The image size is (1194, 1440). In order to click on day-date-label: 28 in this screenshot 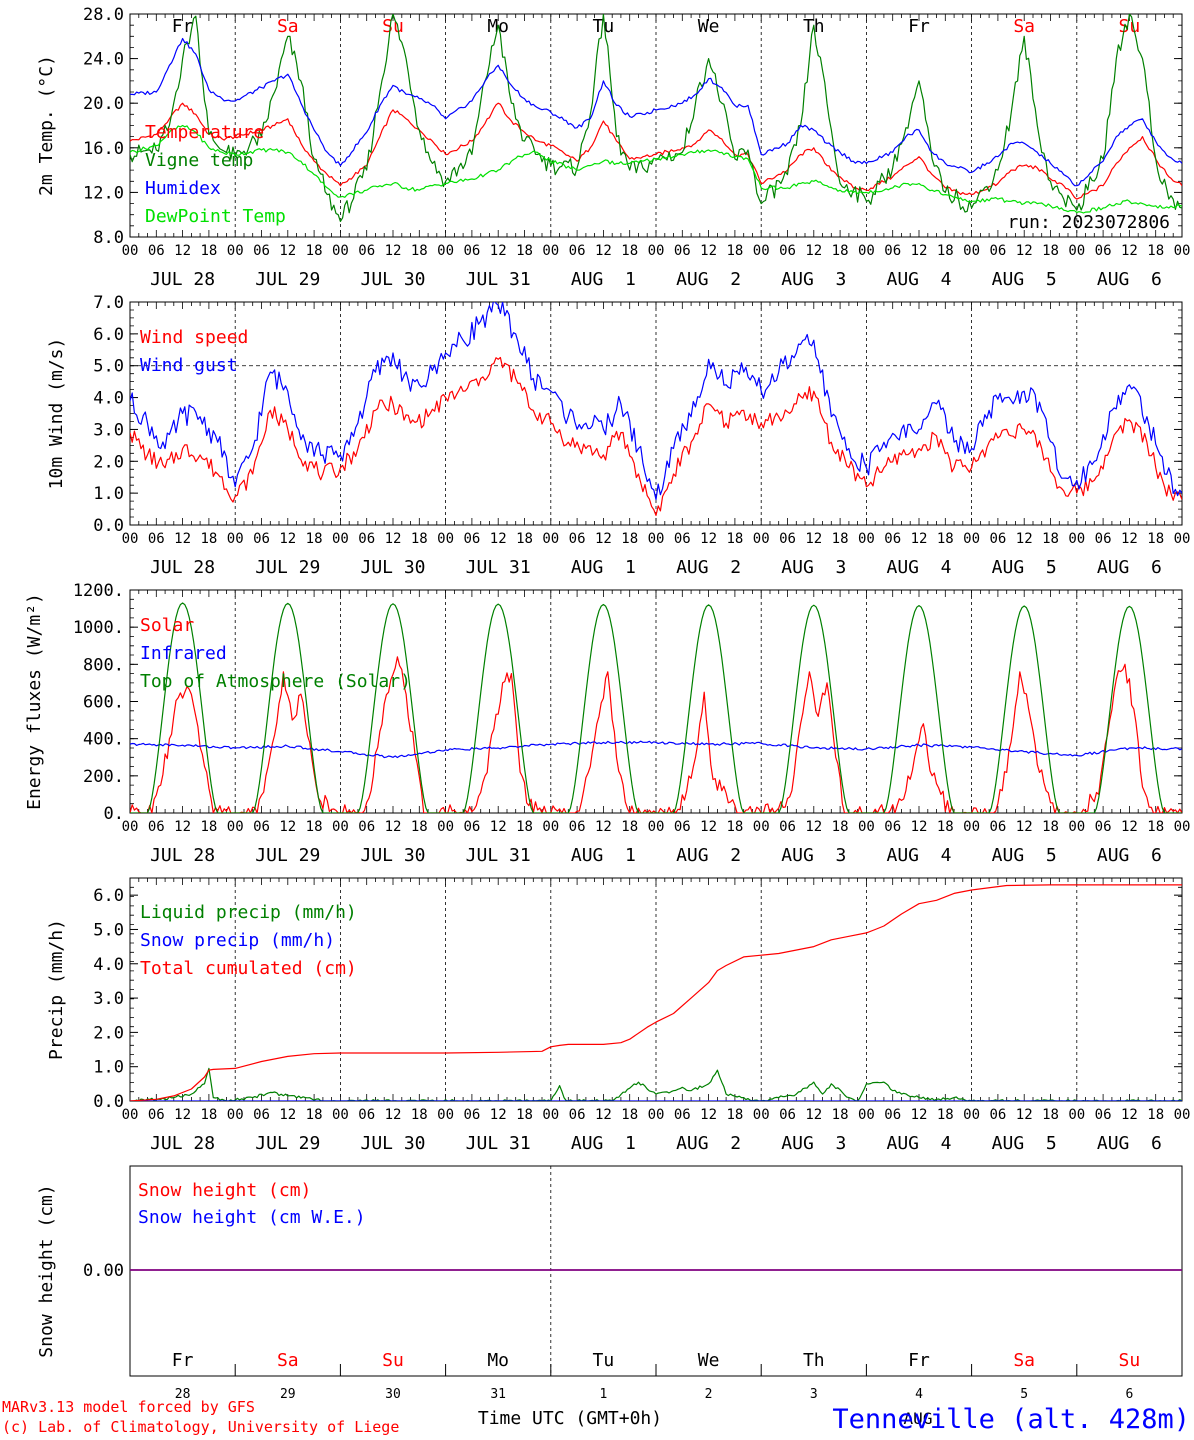, I will do `click(183, 1394)`.